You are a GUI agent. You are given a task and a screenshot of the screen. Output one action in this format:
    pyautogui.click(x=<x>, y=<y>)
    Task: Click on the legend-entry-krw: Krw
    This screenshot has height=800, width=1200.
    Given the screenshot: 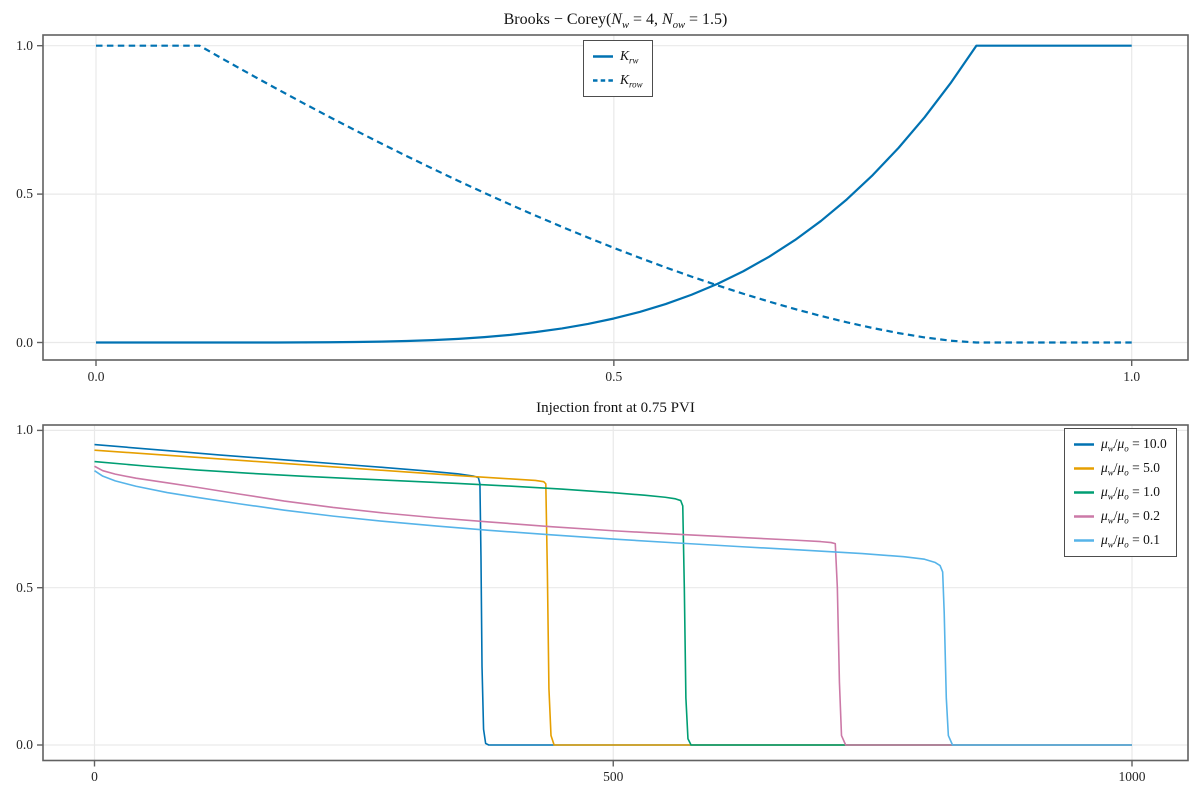 What is the action you would take?
    pyautogui.click(x=618, y=56)
    